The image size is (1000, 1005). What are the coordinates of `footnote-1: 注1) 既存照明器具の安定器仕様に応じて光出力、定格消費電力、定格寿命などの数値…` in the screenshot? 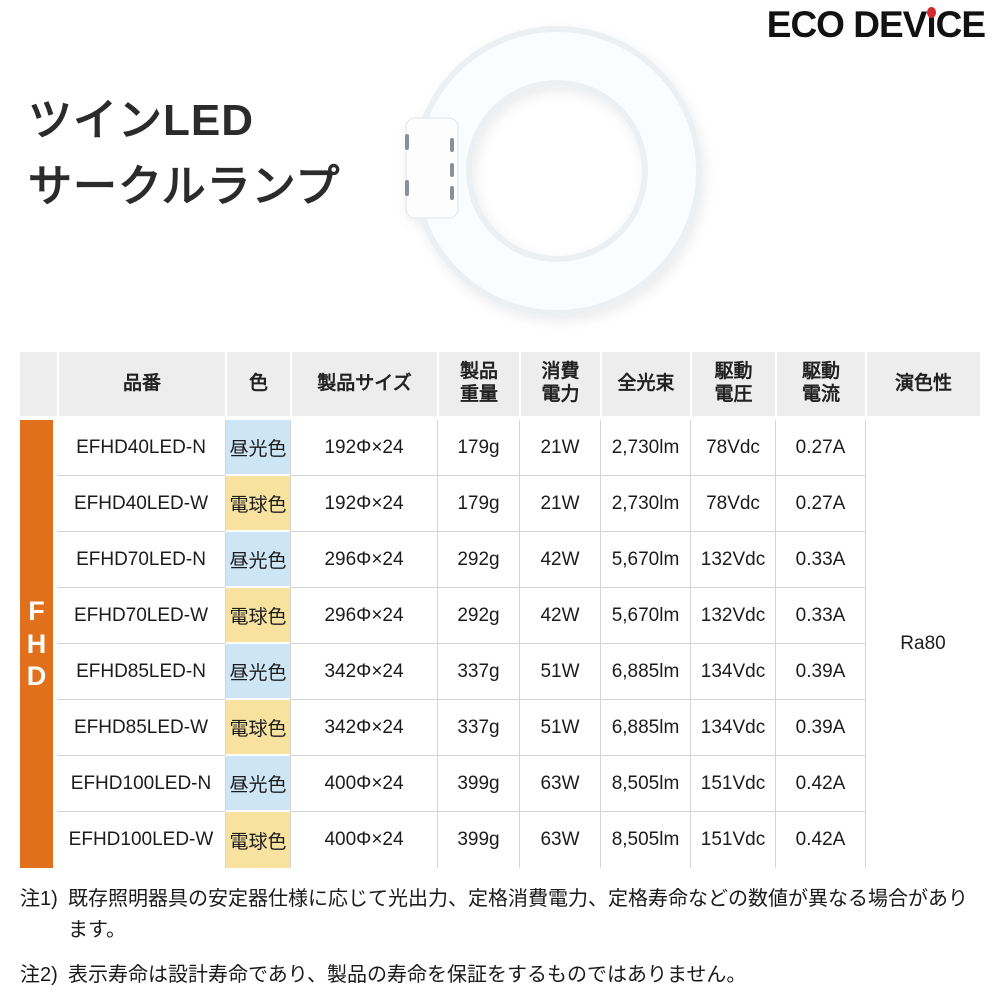 It's located at (499, 915).